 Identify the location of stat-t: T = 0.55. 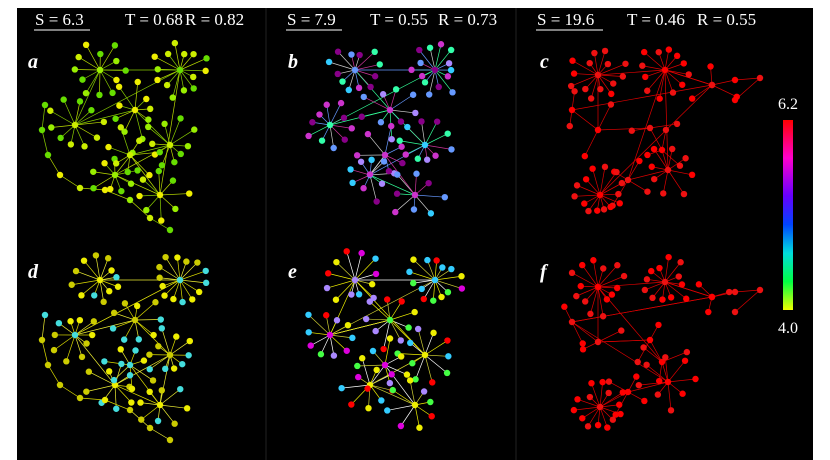
(399, 19).